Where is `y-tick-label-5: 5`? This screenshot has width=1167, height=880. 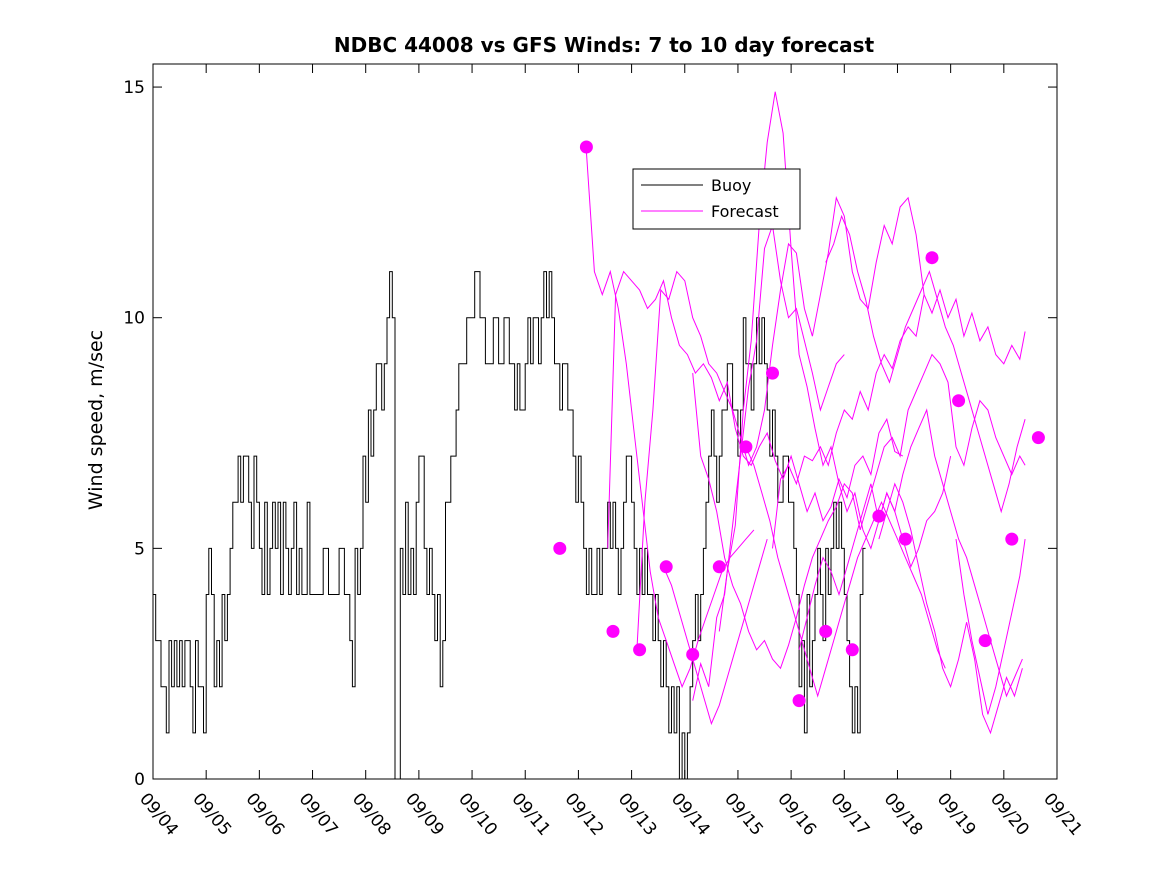 y-tick-label-5: 5 is located at coordinates (139, 549).